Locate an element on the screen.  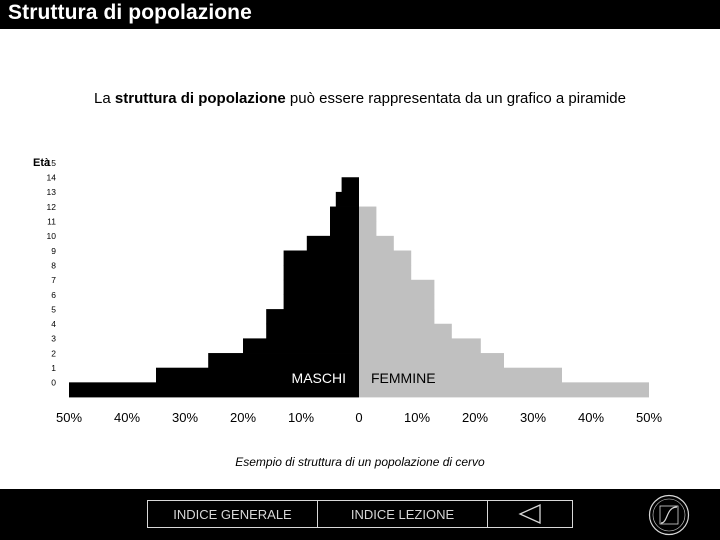
y-tick-label: 1 is located at coordinates (53, 368).